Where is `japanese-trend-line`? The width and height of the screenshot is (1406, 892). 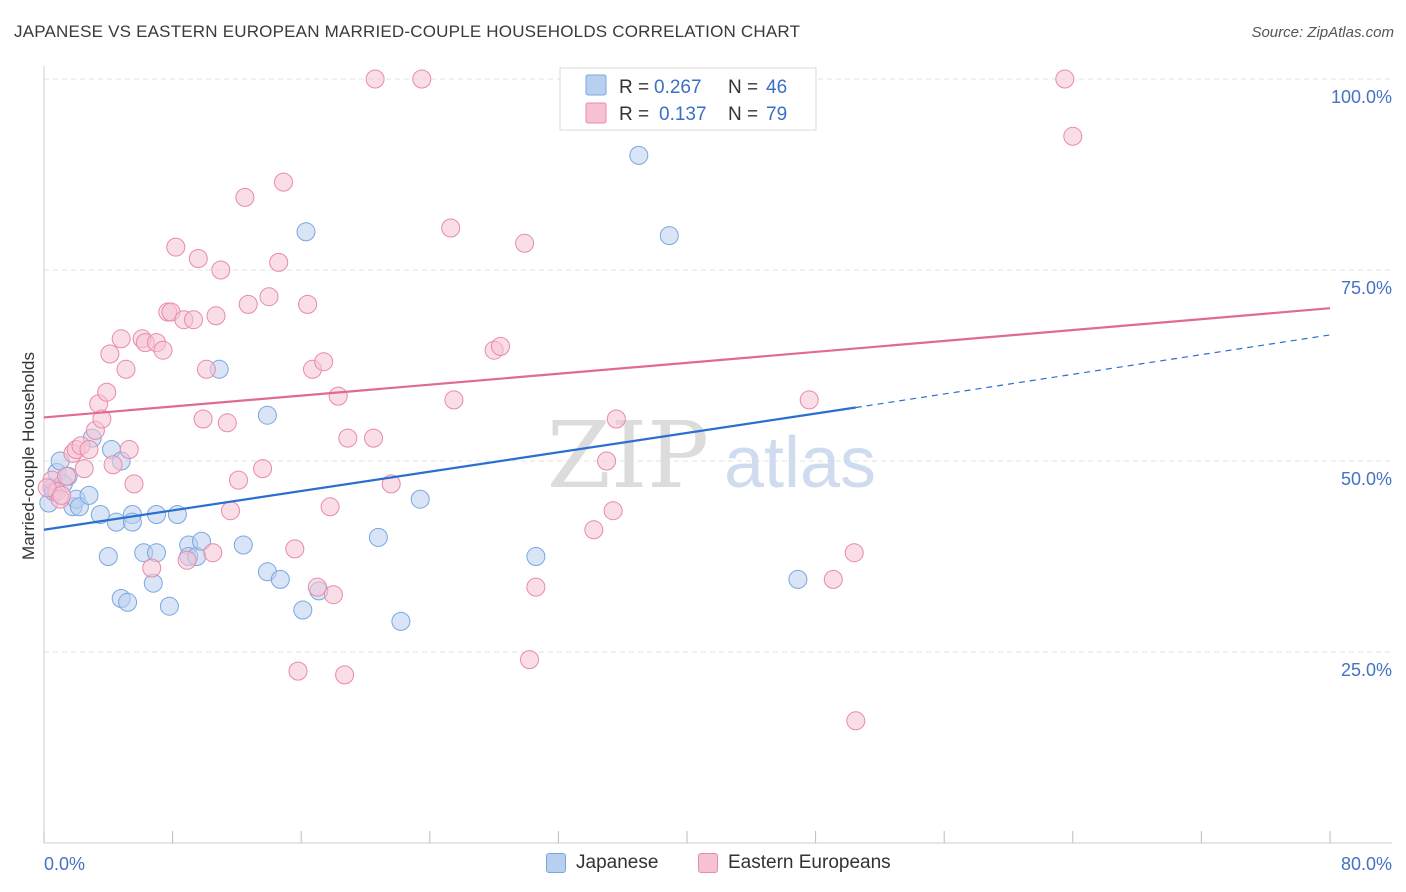
japanese-trend-line is located at coordinates (449, 468).